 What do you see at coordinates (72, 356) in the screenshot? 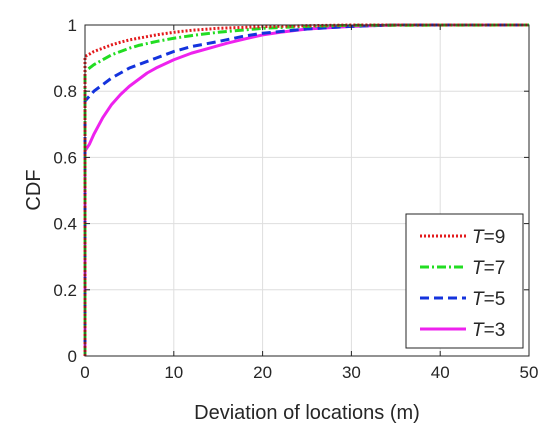
I see `y-tick-label: 0` at bounding box center [72, 356].